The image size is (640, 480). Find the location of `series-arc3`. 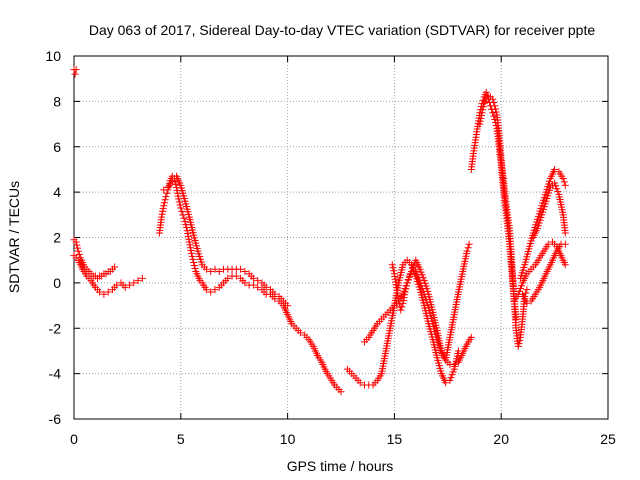

series-arc3 is located at coordinates (108, 275).